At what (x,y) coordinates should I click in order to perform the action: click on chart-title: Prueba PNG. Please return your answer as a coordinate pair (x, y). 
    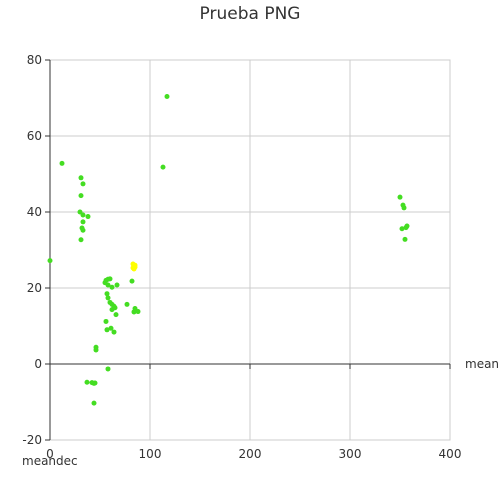
    Looking at the image, I should click on (250, 14).